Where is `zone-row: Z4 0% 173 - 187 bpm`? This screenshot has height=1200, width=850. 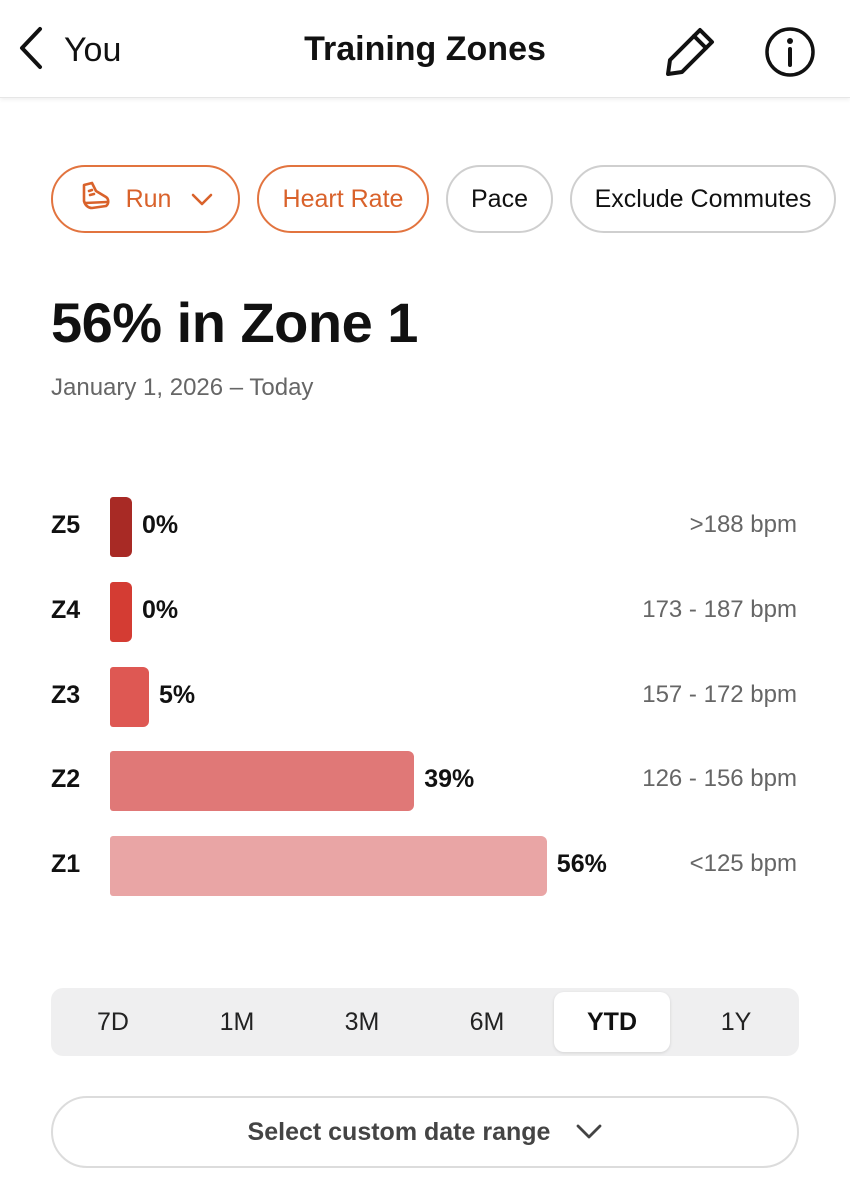 zone-row: Z4 0% 173 - 187 bpm is located at coordinates (425, 612).